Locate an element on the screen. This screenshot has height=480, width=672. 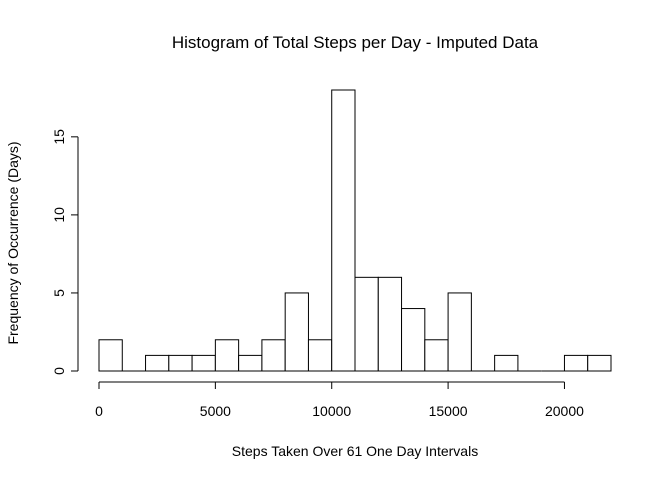
y-tick-label: 10 is located at coordinates (59, 215).